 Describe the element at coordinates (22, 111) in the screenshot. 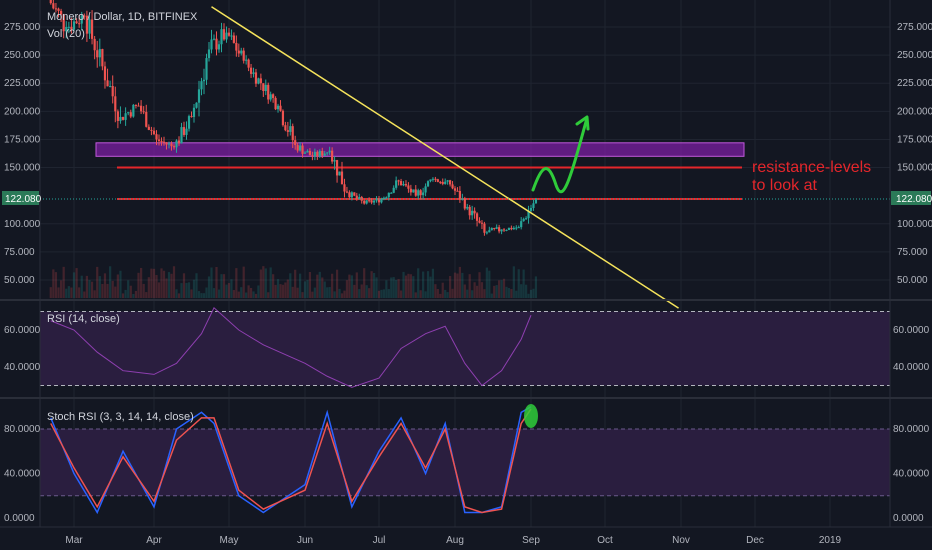

I see `price-tick-label-left: 200.000` at that location.